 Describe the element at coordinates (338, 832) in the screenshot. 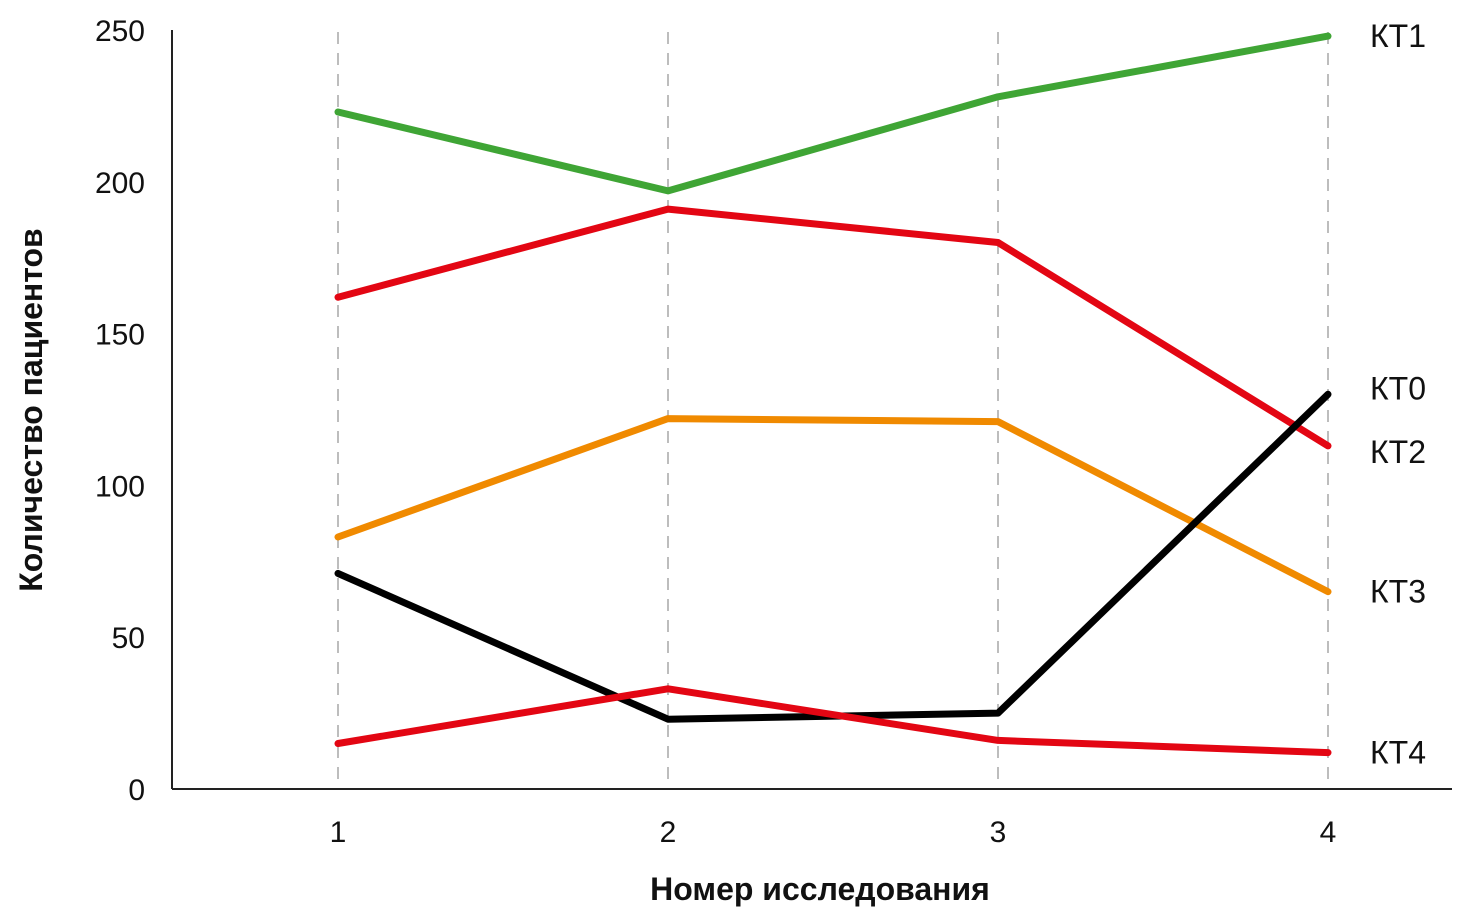

I see `x-tick-label: 1` at that location.